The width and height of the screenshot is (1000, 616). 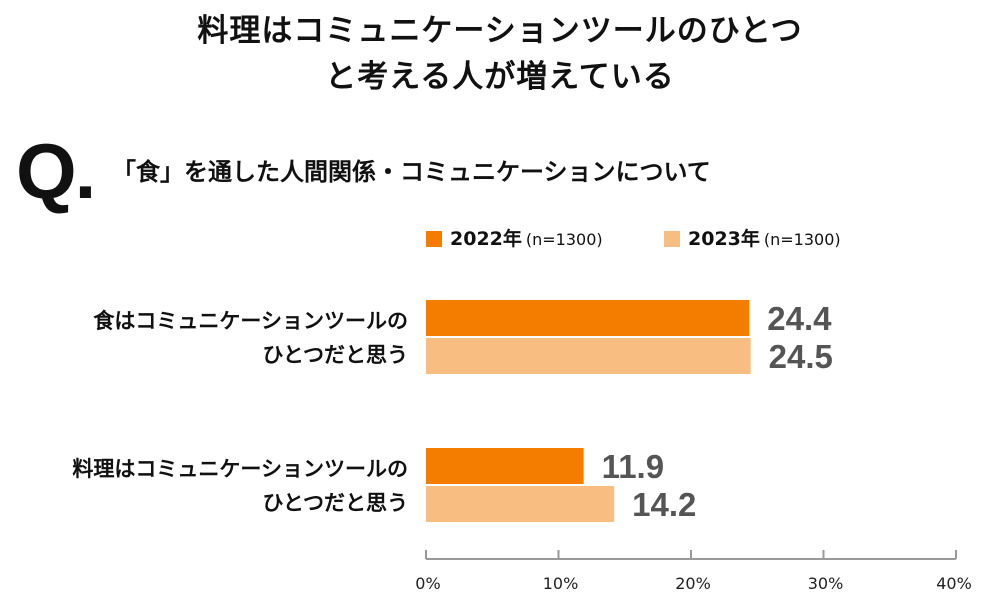 What do you see at coordinates (801, 356) in the screenshot?
I see `value-label-food-2023: 24.5` at bounding box center [801, 356].